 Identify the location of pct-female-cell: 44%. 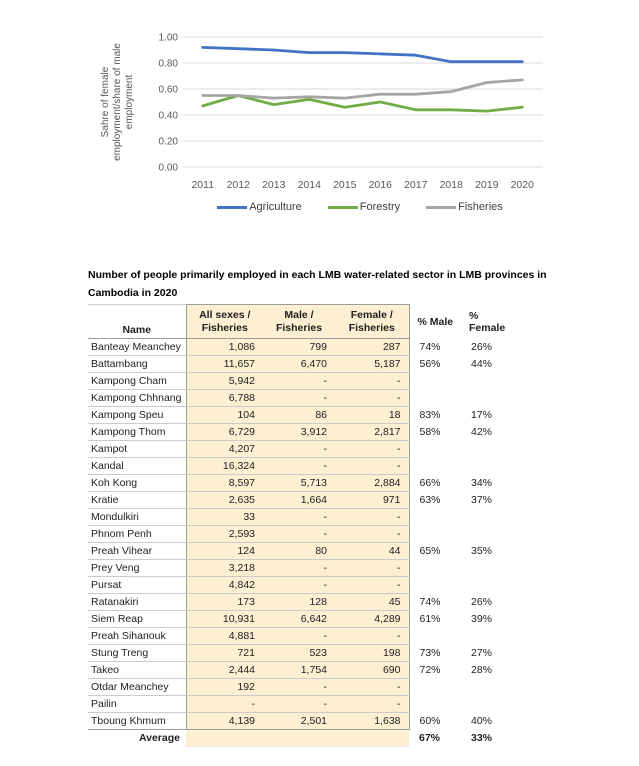
(482, 364).